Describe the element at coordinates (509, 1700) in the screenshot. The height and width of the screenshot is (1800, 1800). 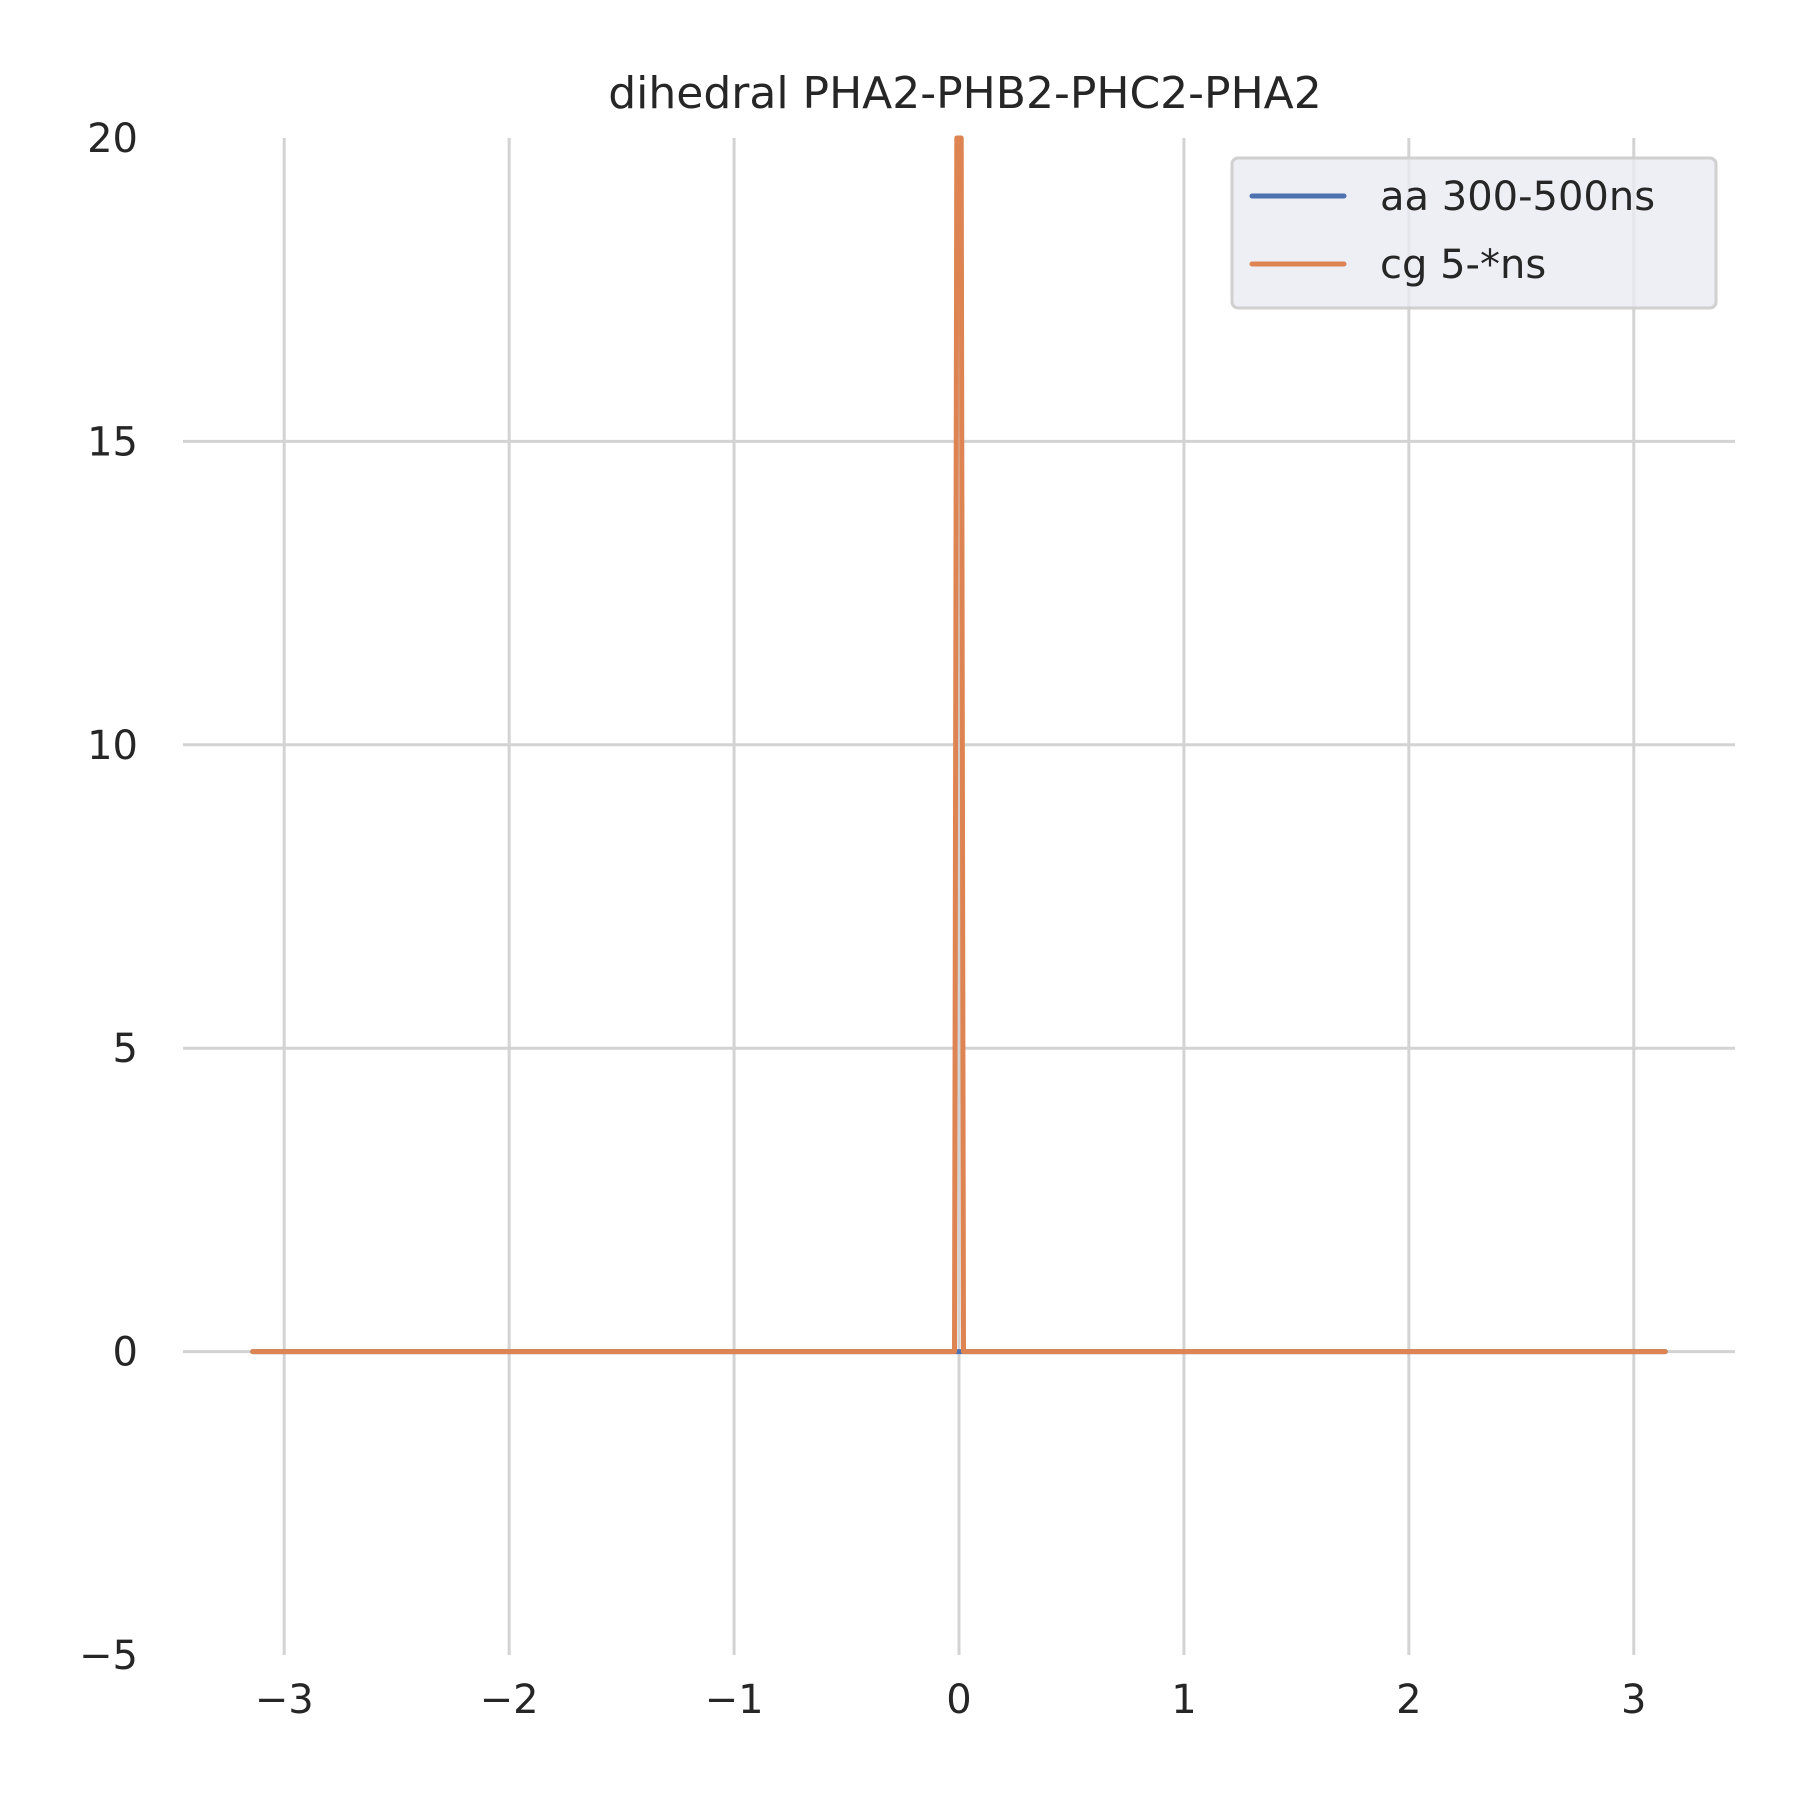
I see `x-tick-label: −2` at that location.